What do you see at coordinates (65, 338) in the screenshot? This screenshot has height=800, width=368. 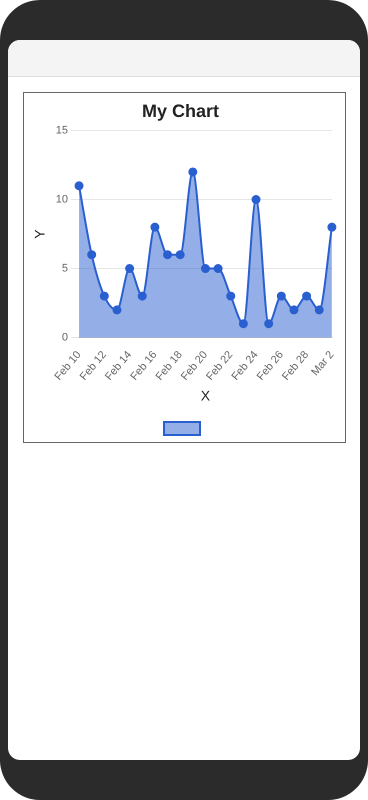 I see `y-tick-label: 0` at bounding box center [65, 338].